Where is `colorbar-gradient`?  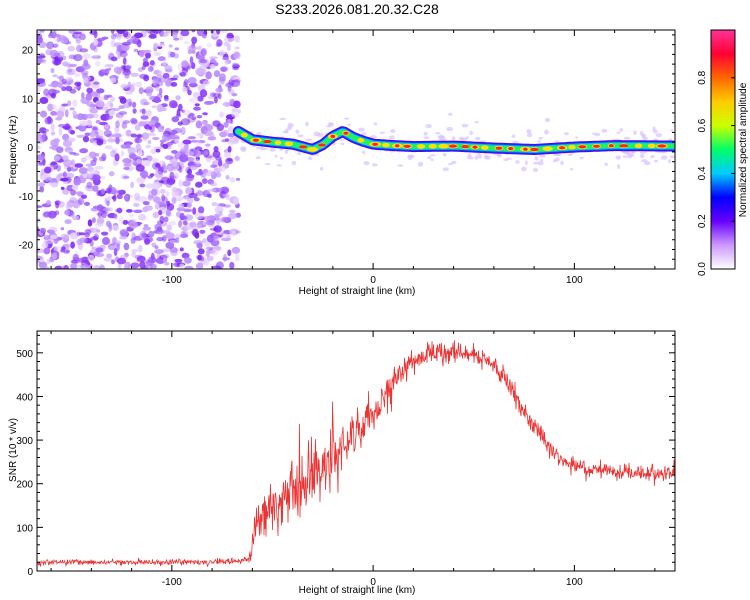 colorbar-gradient is located at coordinates (723, 149).